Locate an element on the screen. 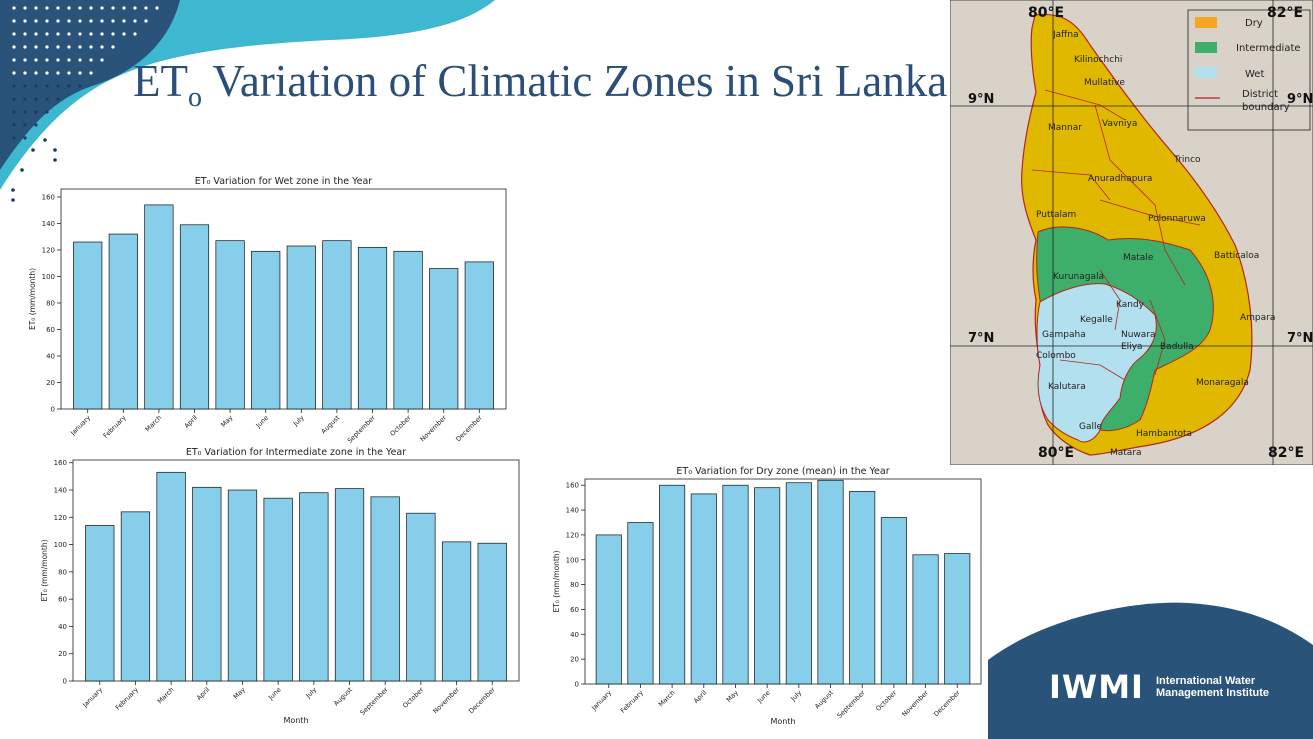 This screenshot has width=1313, height=739. district-label: Vavniya is located at coordinates (1119, 124).